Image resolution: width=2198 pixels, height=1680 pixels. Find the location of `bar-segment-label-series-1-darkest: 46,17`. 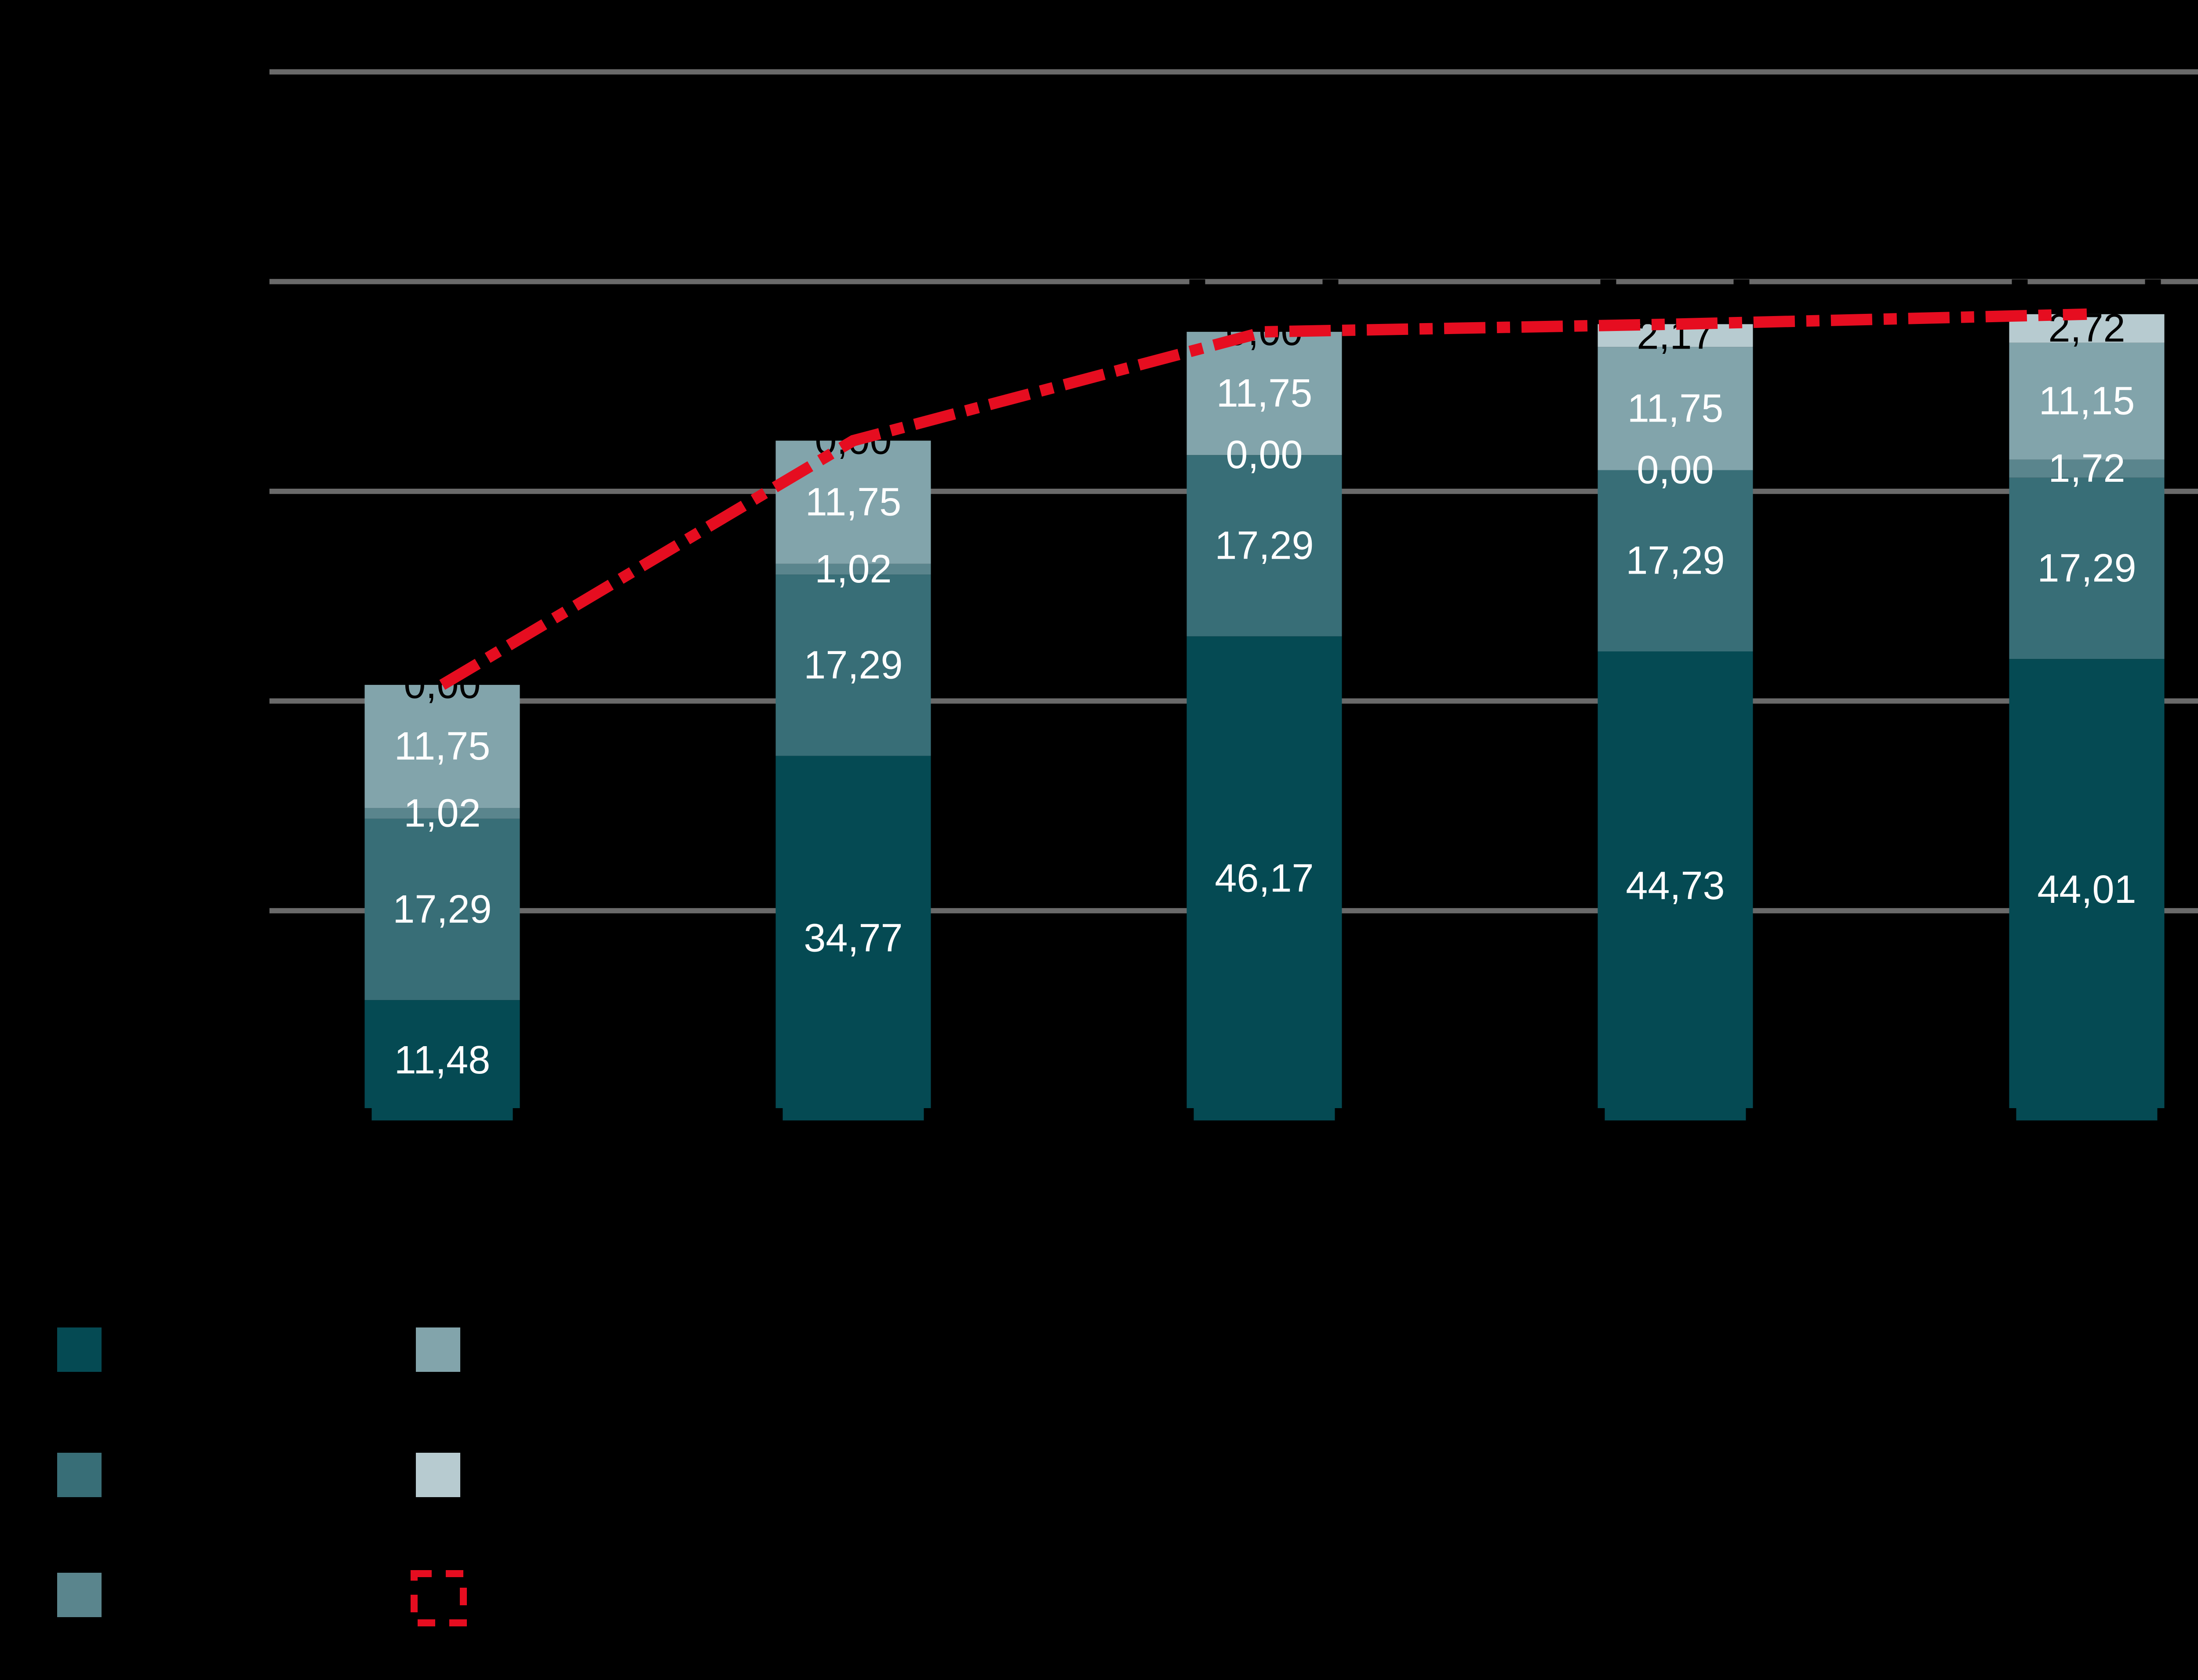

bar-segment-label-series-1-darkest: 46,17 is located at coordinates (1264, 878).